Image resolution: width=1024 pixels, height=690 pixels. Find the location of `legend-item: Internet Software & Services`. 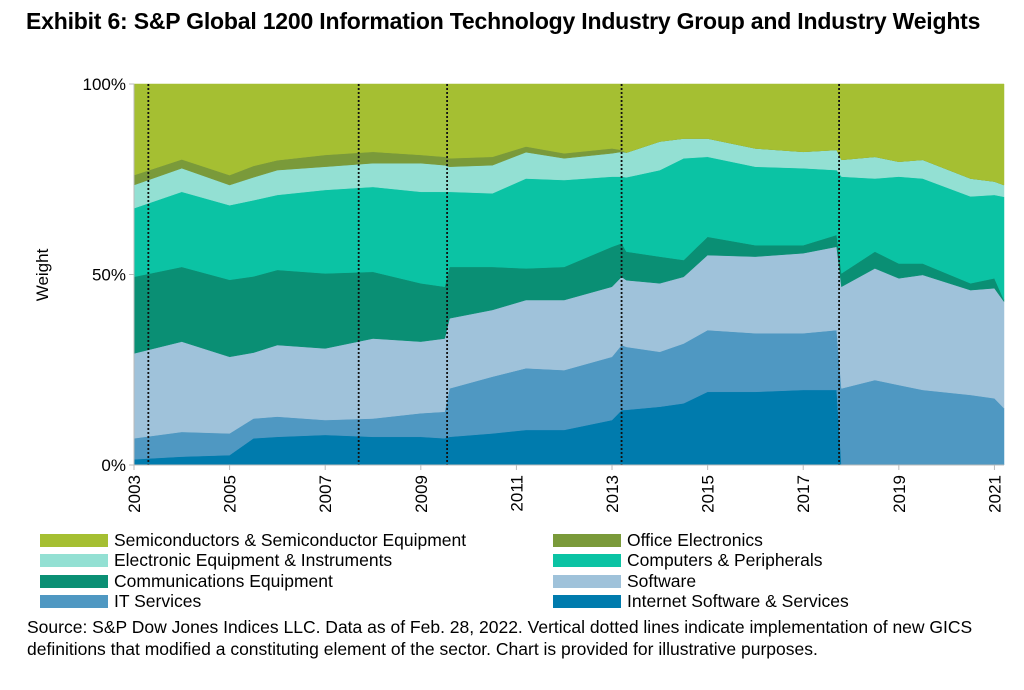

legend-item: Internet Software & Services is located at coordinates (701, 601).